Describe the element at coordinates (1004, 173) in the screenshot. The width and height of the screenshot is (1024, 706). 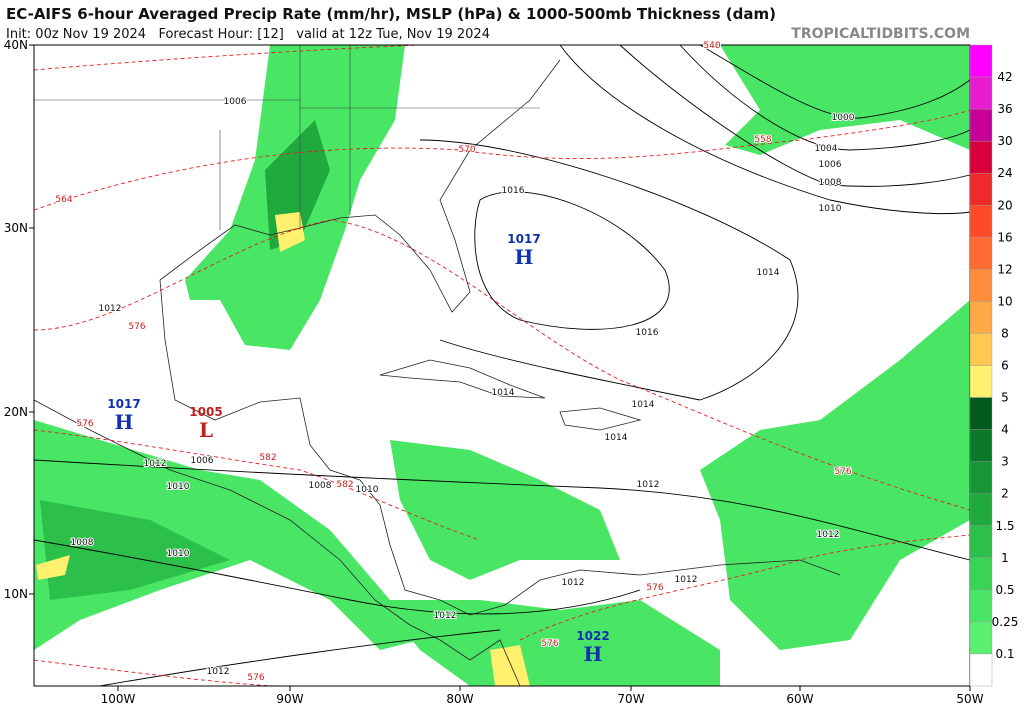
I see `colorbar-label: 24` at that location.